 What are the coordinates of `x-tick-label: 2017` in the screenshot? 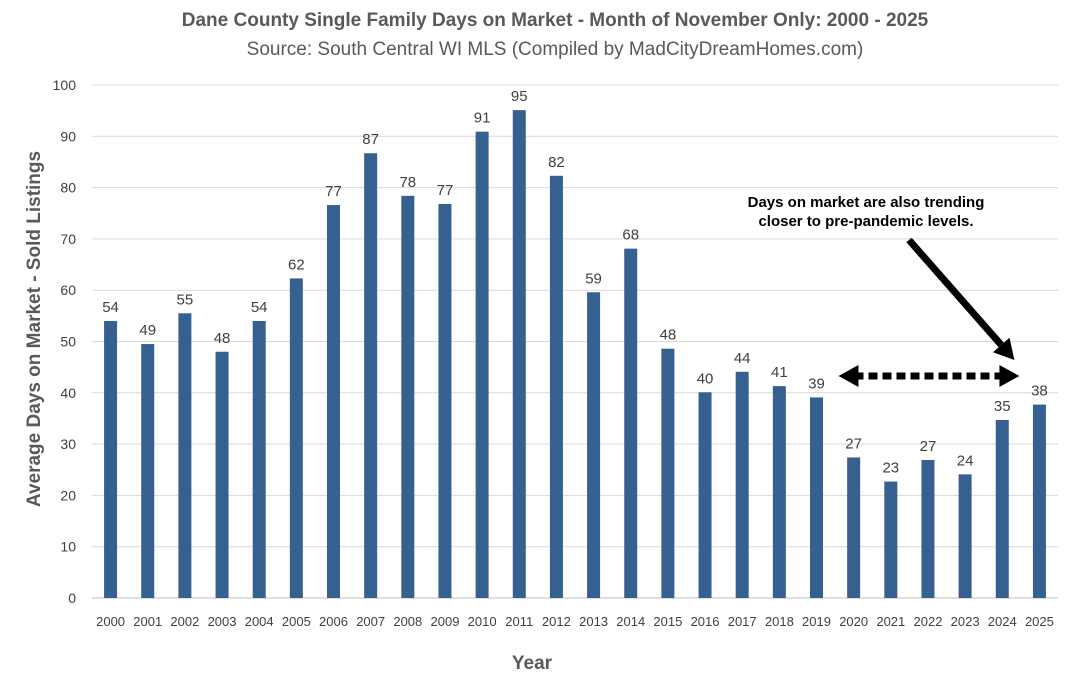 It's located at (742, 621).